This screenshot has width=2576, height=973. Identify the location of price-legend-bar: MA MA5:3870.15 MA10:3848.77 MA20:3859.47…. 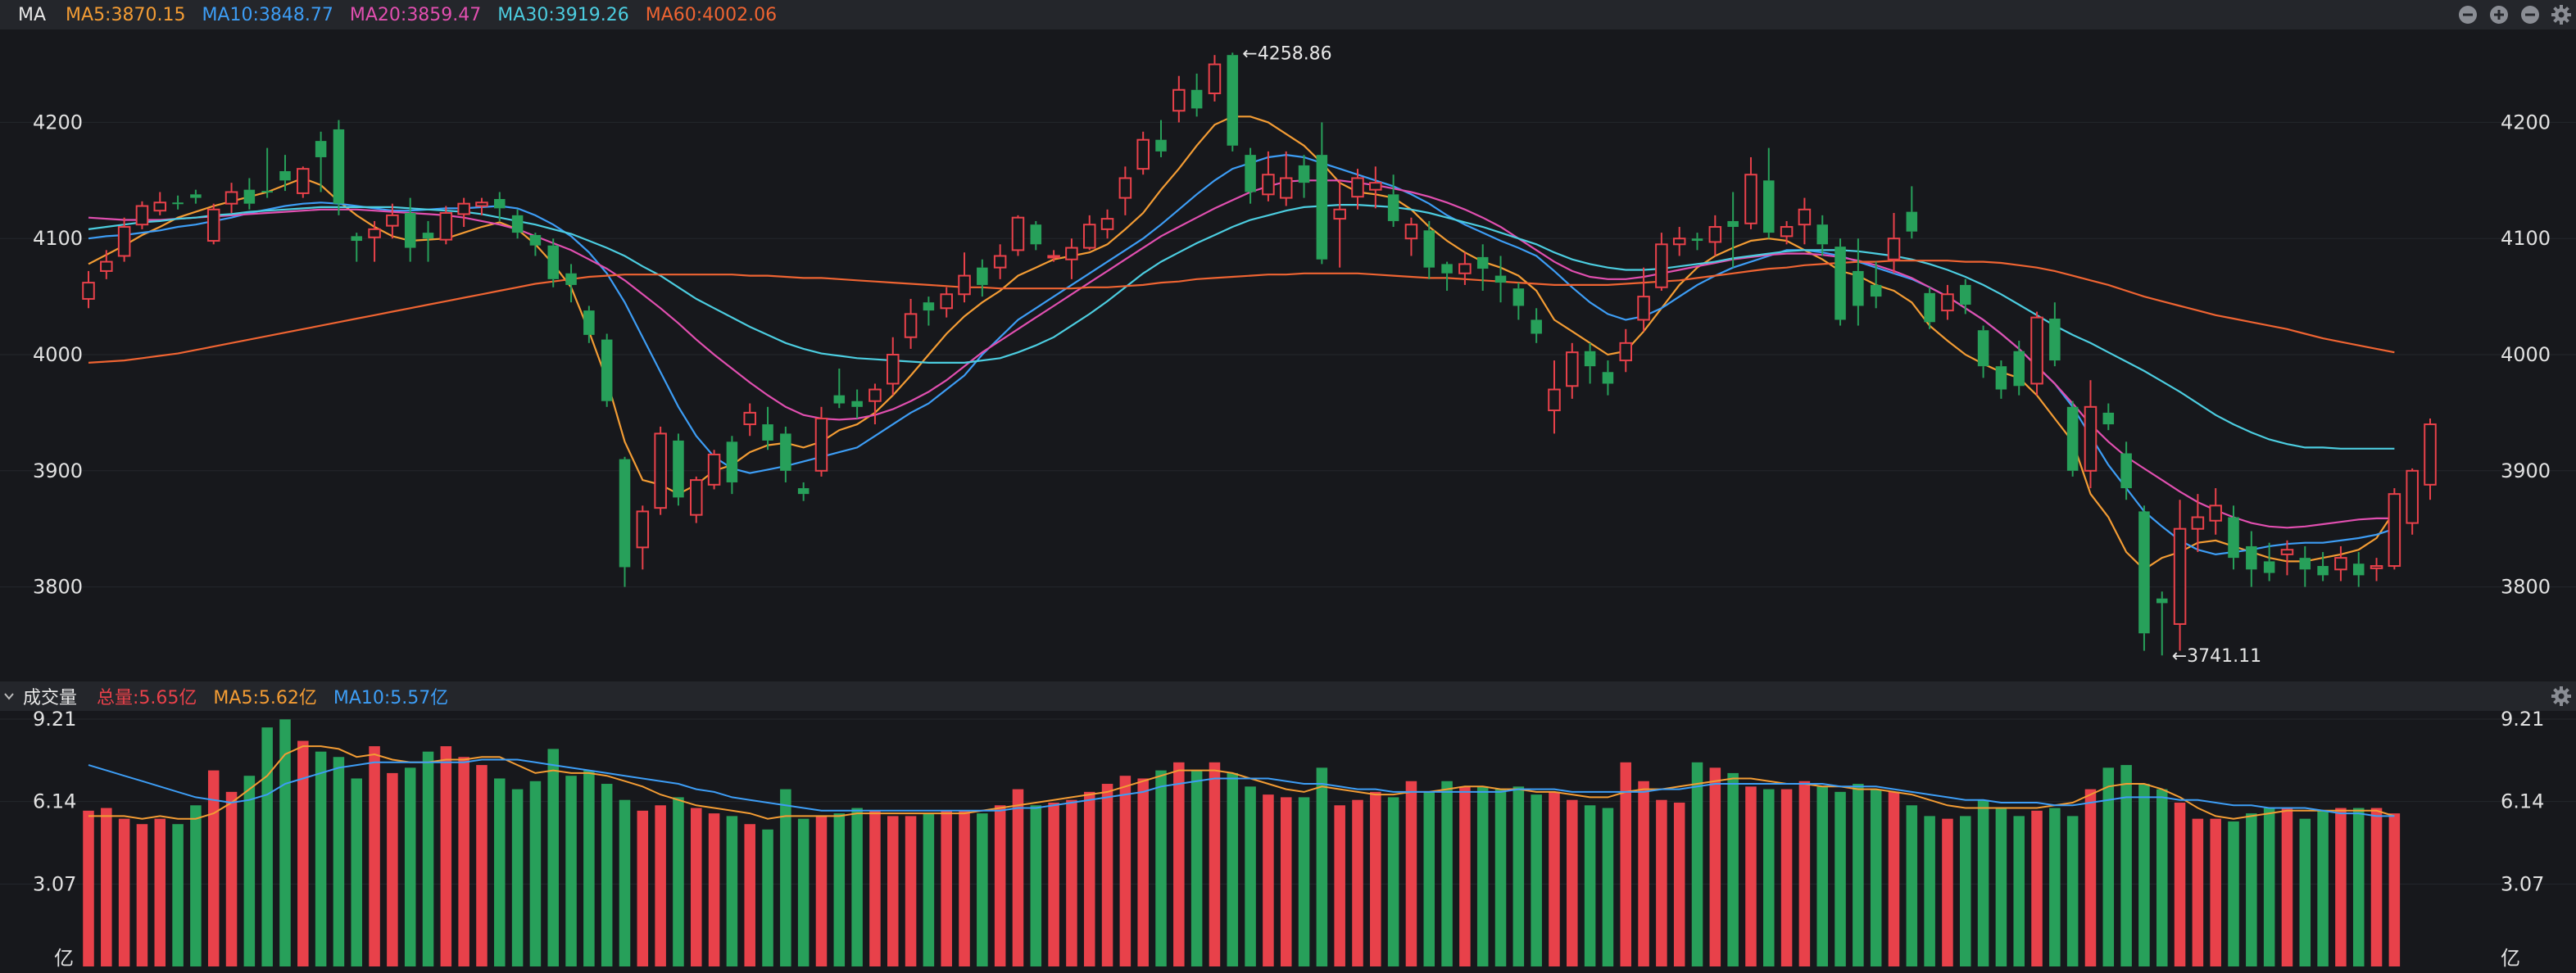
(1288, 14).